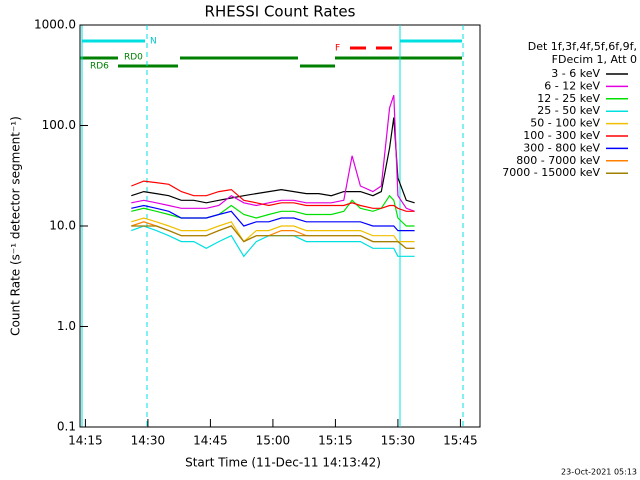 Image resolution: width=640 pixels, height=480 pixels. I want to click on x-tick-label: 15:15, so click(335, 441).